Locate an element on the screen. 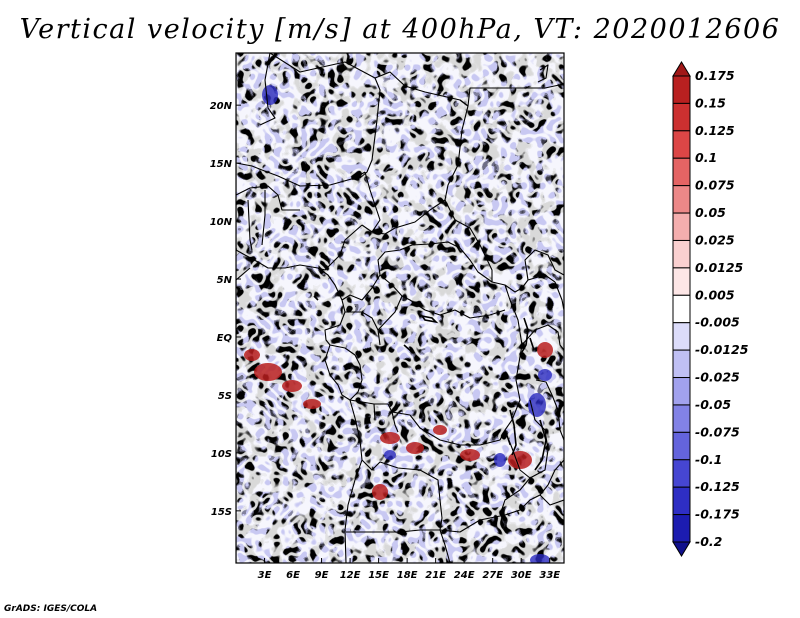  lon-tick-label: 33E is located at coordinates (549, 575).